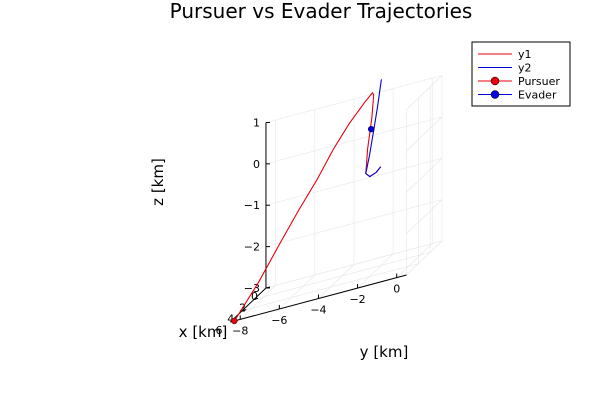  Describe the element at coordinates (252, 247) in the screenshot. I see `z-tick-label: −2` at that location.